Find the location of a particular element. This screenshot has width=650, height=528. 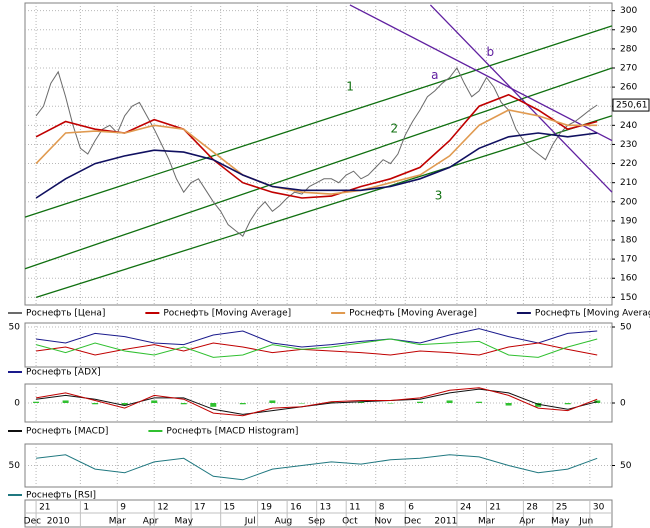

x-tick-label: 24 is located at coordinates (466, 508).